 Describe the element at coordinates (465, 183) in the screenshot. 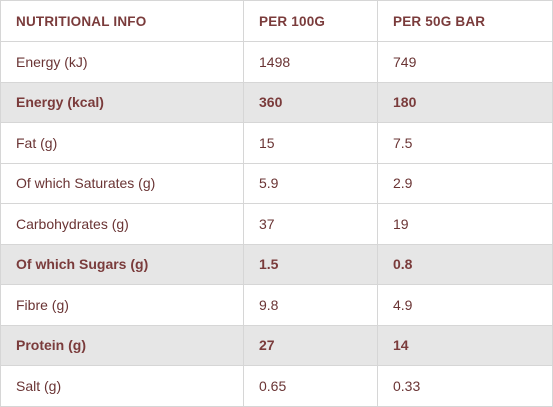

I see `value-per-bar: 2.9` at that location.